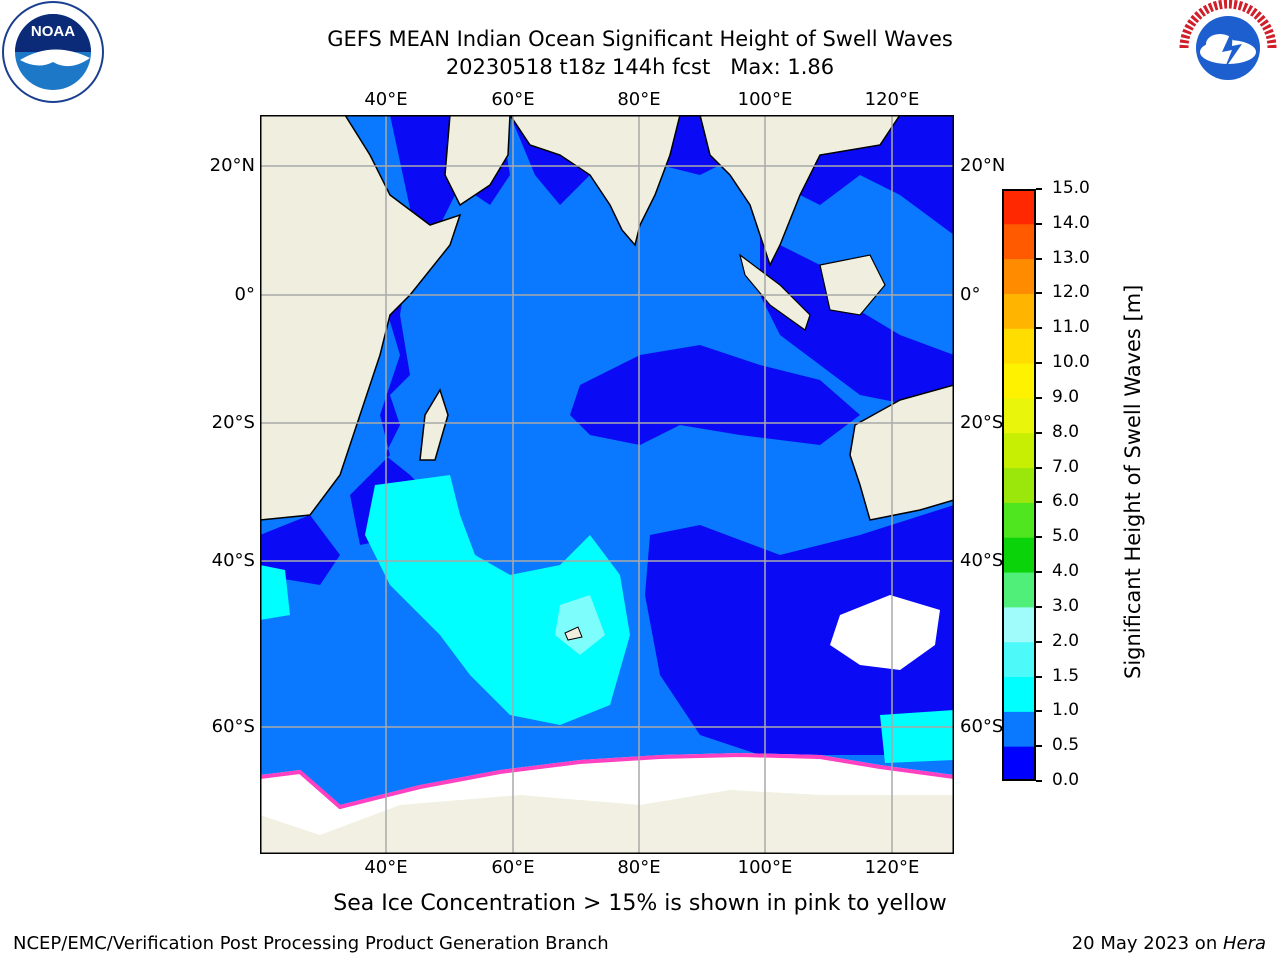 The image size is (1280, 960). Describe the element at coordinates (892, 867) in the screenshot. I see `lon-label-bottom-120e: 120°E` at that location.